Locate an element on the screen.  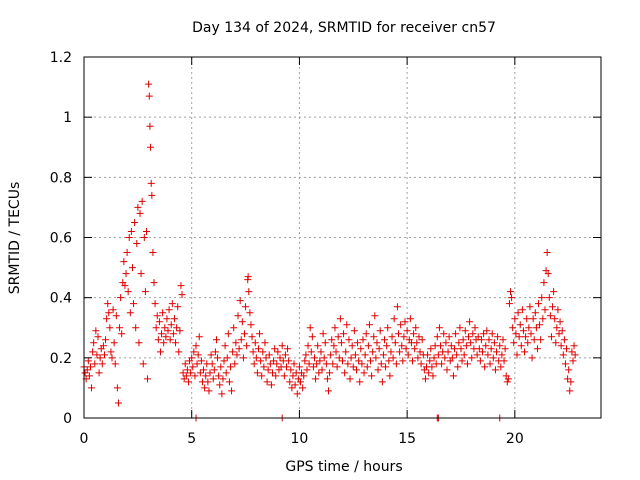
y-tick-label: 0.2 is located at coordinates (61, 359).